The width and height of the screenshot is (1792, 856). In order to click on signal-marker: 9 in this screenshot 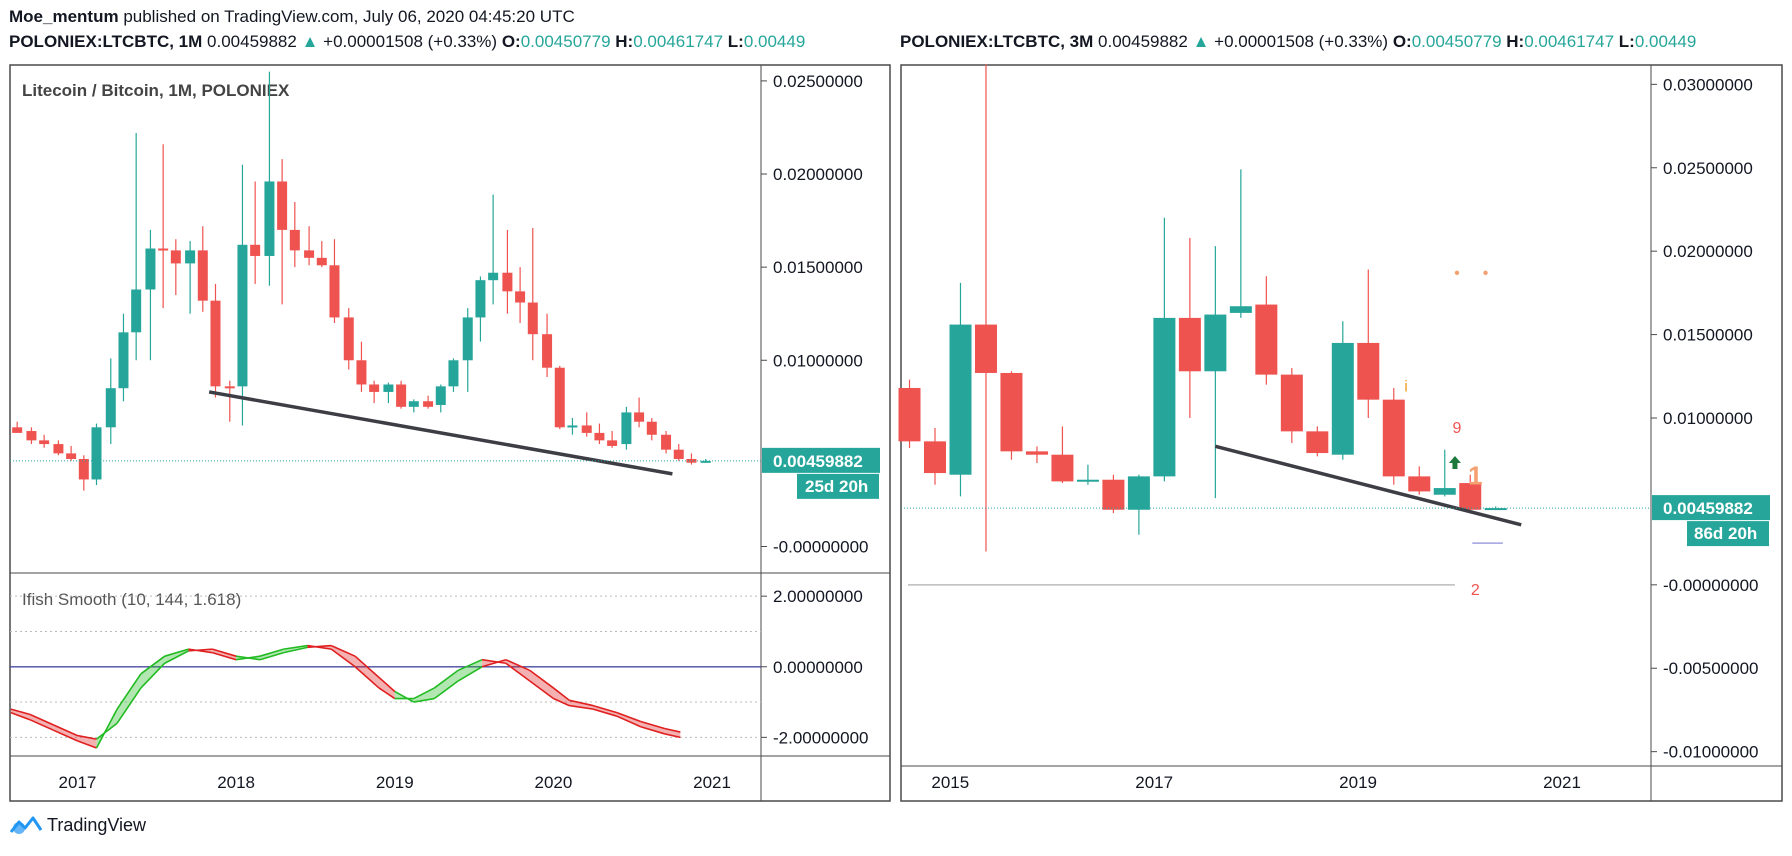, I will do `click(1457, 428)`.